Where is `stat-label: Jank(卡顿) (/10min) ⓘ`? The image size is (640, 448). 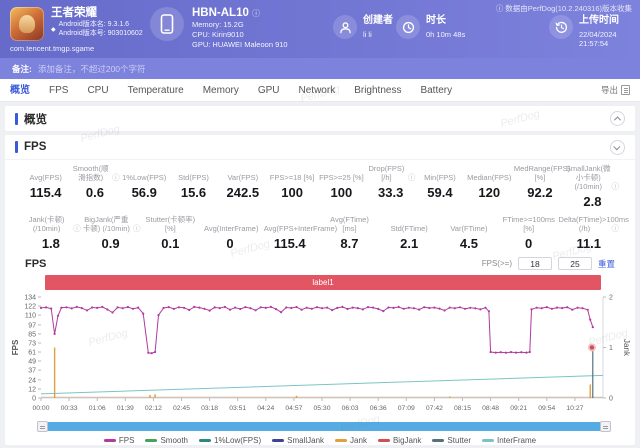
stat-label: Jank(卡顿) (/10min) ⓘ is located at coordinates (54, 224).